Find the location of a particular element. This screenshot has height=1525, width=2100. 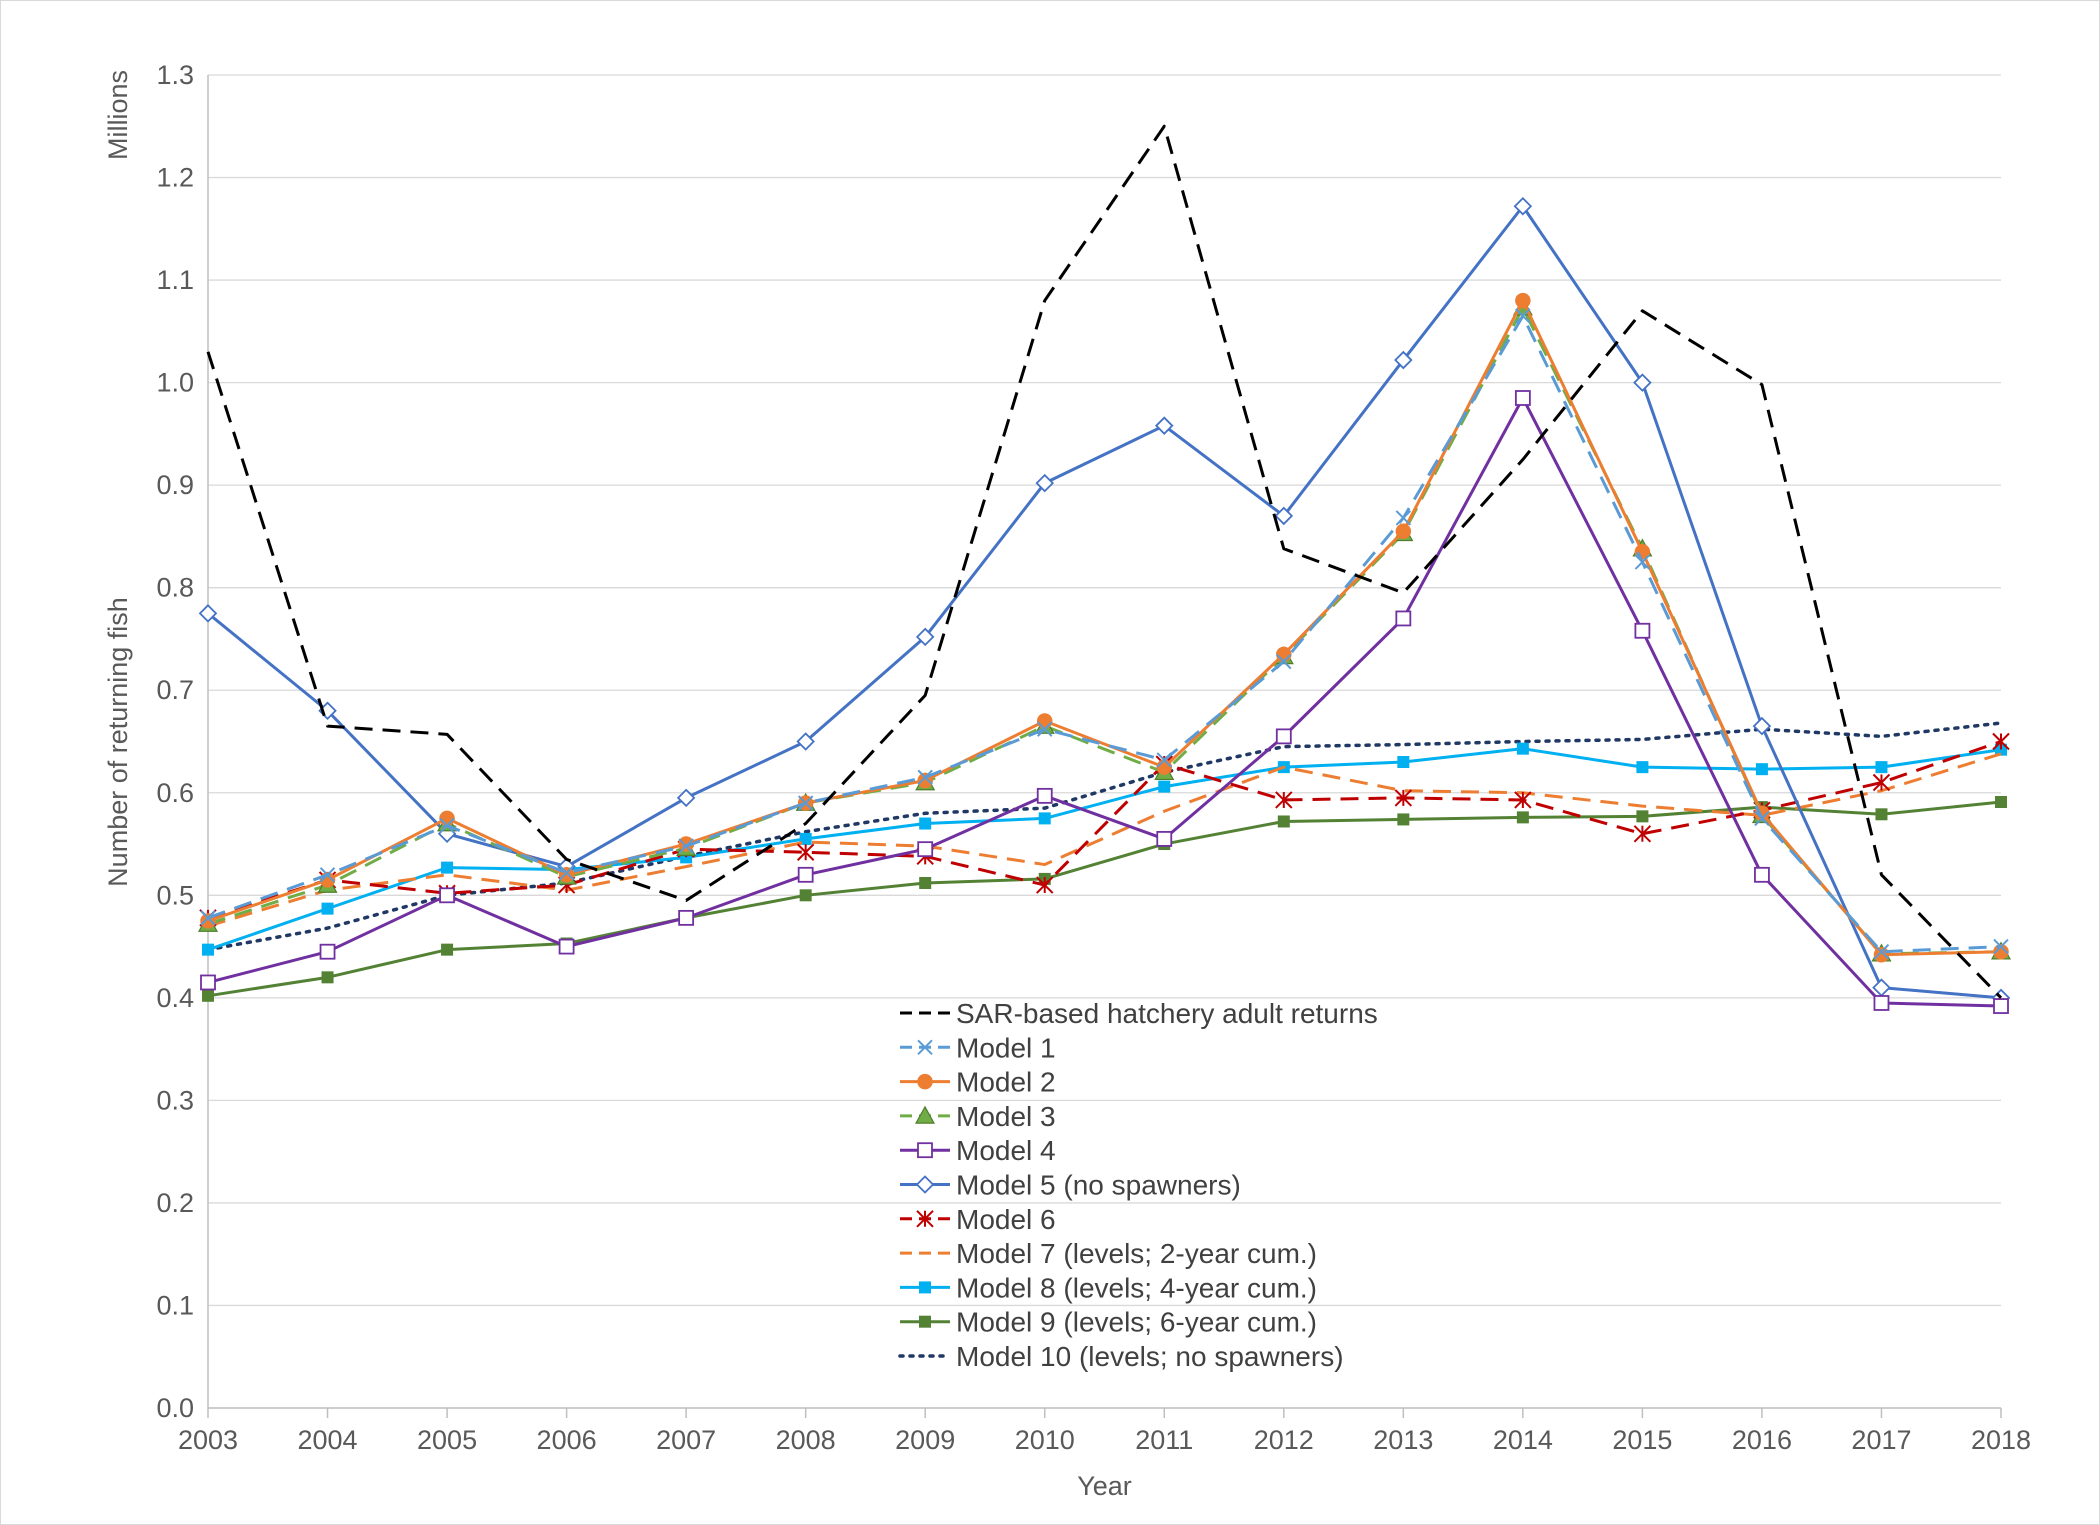

legend-label: Model 10 (levels; no spawners) is located at coordinates (1150, 1356).